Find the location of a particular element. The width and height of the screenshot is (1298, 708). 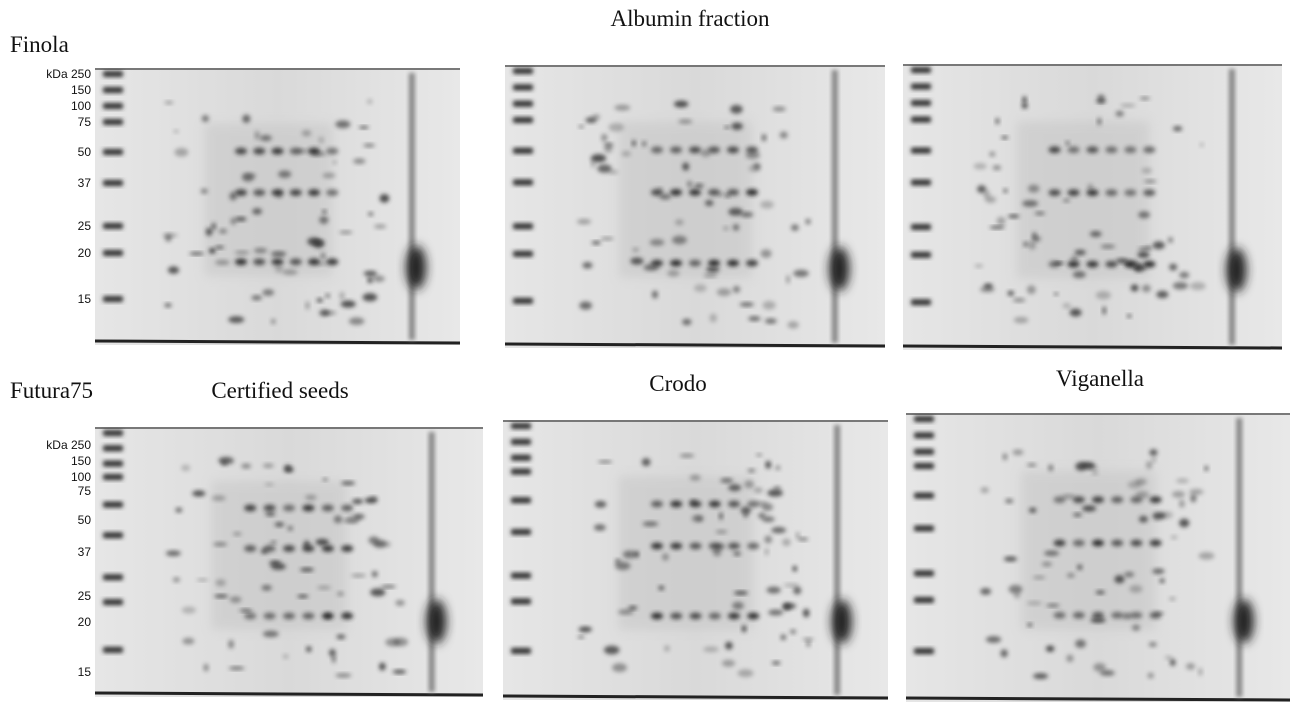

streak is located at coordinates (837, 560).